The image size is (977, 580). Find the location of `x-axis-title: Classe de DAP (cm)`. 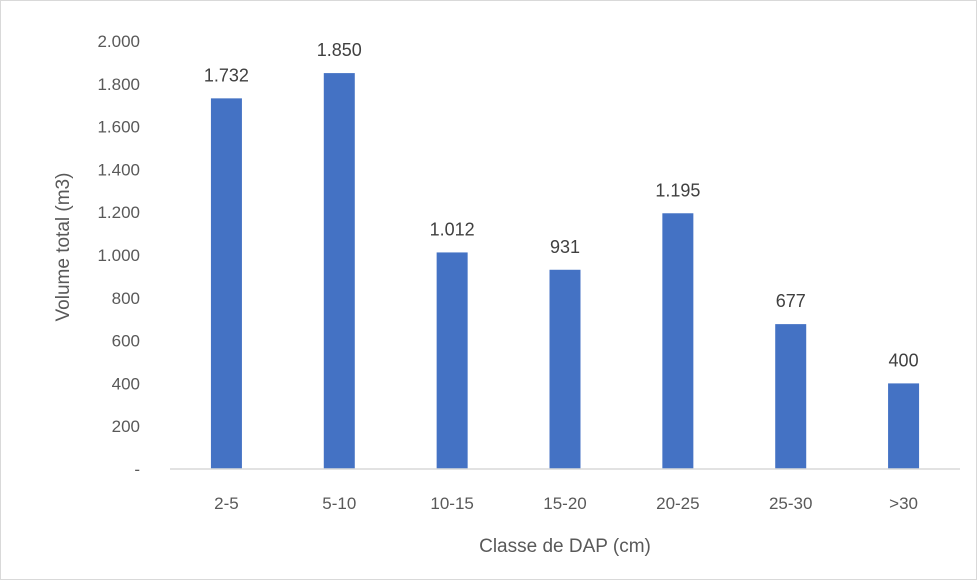

x-axis-title: Classe de DAP (cm) is located at coordinates (565, 546).